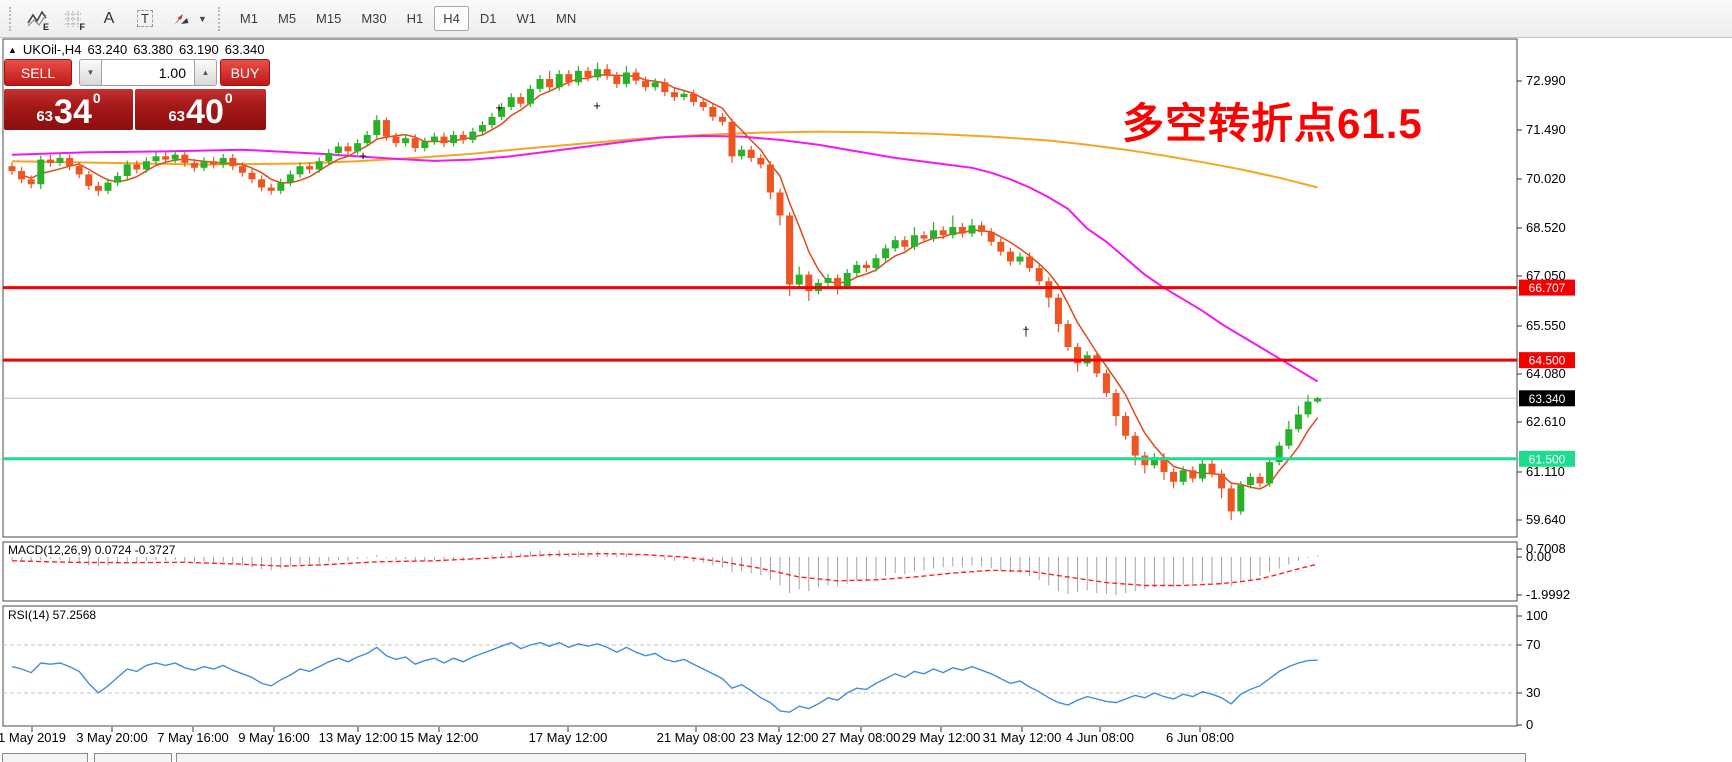 The height and width of the screenshot is (762, 1732). I want to click on timeframe-button-d1: D1, so click(488, 18).